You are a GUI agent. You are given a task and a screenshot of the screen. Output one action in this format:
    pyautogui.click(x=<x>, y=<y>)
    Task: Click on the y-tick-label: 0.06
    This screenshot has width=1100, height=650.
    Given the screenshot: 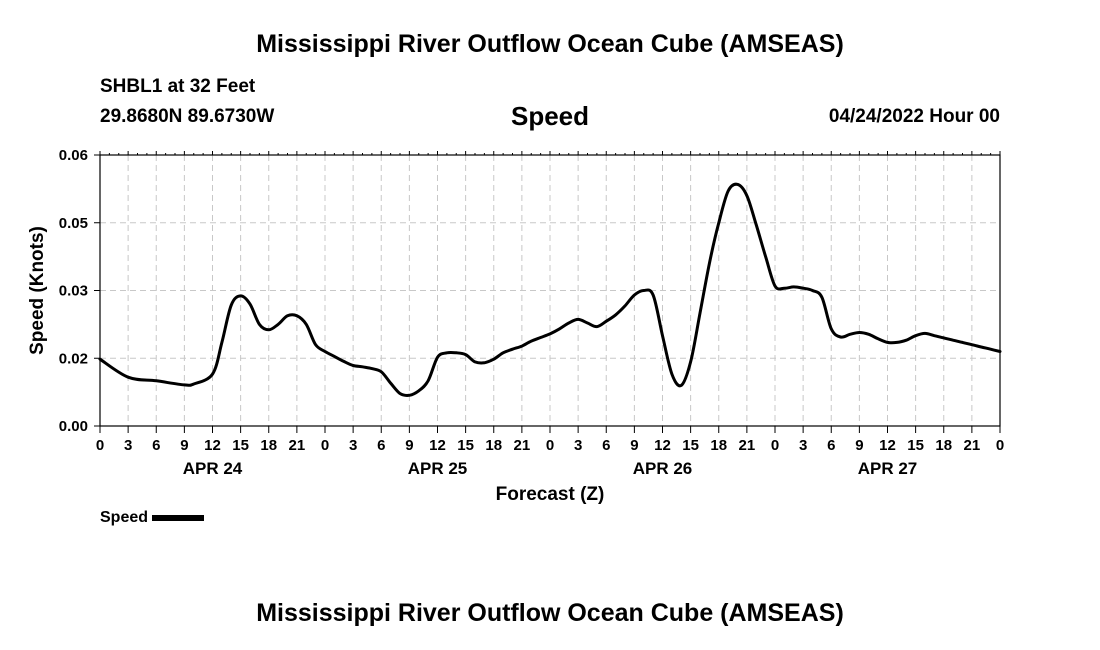 What is the action you would take?
    pyautogui.click(x=73, y=155)
    